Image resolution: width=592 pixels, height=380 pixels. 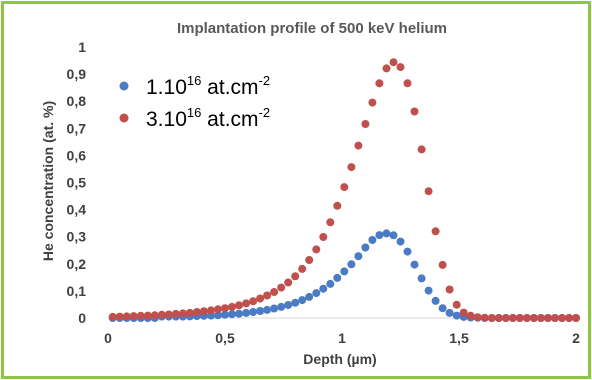 What do you see at coordinates (108, 338) in the screenshot?
I see `x-tick-label: 0` at bounding box center [108, 338].